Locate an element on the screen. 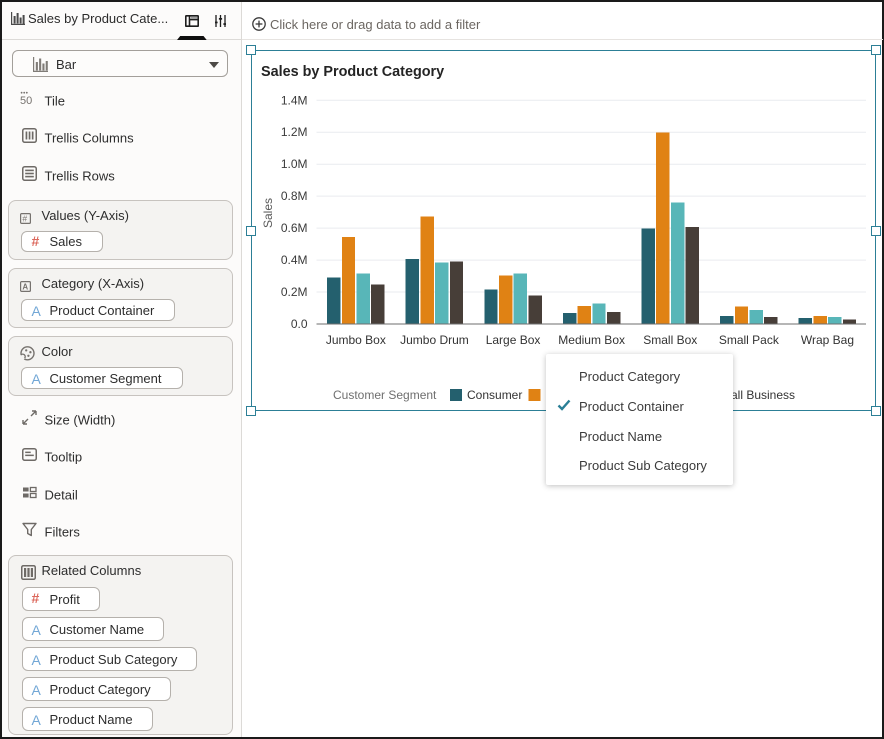 Image resolution: width=884 pixels, height=739 pixels. svg-text: 0.4M is located at coordinates (294, 260).